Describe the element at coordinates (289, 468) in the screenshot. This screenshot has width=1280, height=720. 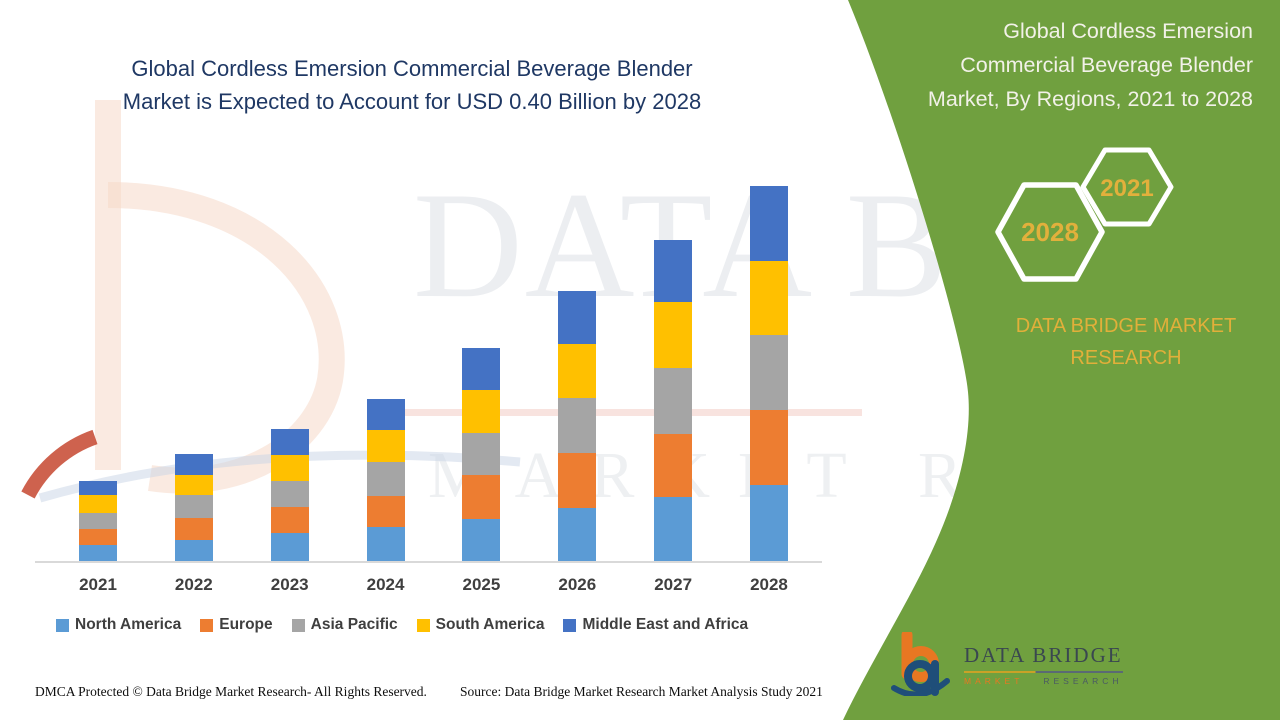
I see `bar-2023-south-america` at that location.